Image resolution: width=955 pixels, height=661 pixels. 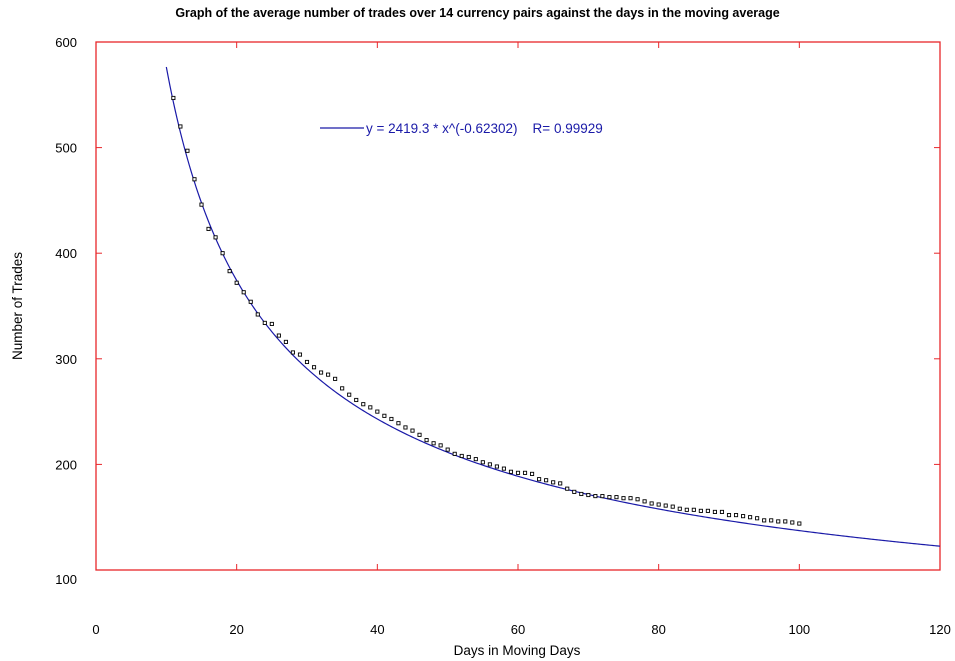 I want to click on x-tick-label: 80, so click(x=658, y=629).